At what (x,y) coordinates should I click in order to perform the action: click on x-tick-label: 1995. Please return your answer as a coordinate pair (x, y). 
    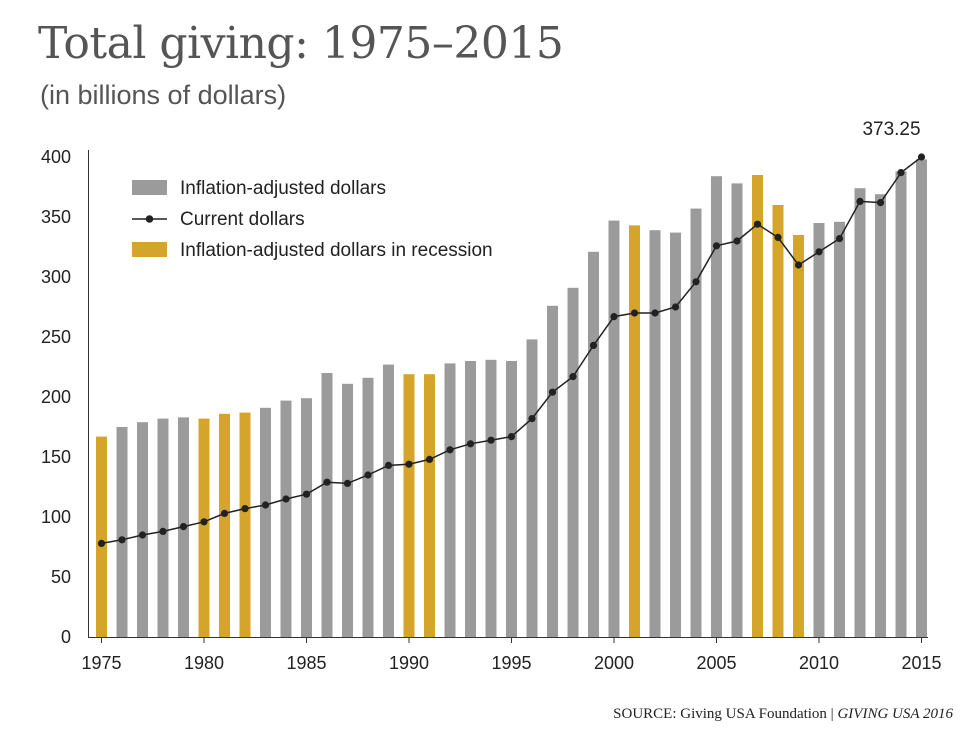
    Looking at the image, I should click on (511, 663).